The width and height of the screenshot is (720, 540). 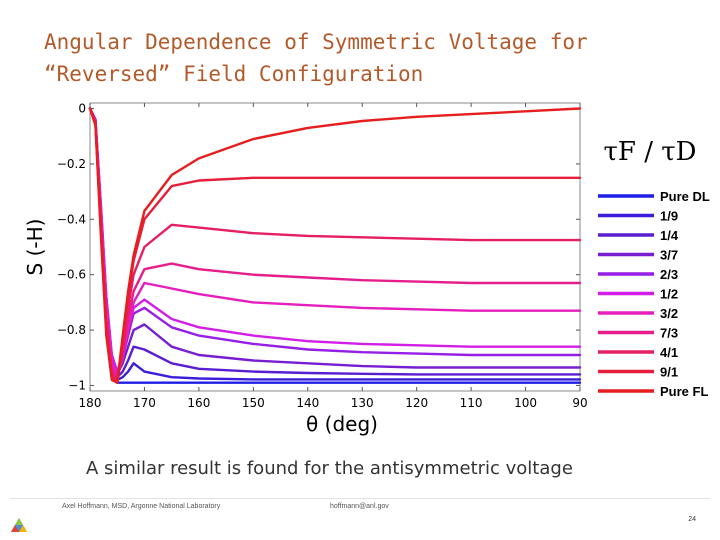 What do you see at coordinates (307, 403) in the screenshot?
I see `x-tick-label: 140` at bounding box center [307, 403].